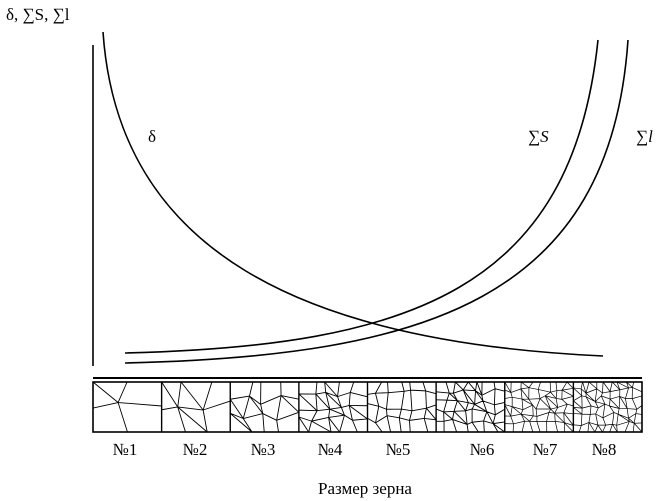 The width and height of the screenshot is (664, 501). Describe the element at coordinates (482, 449) in the screenshot. I see `grain-size-label: №6` at that location.